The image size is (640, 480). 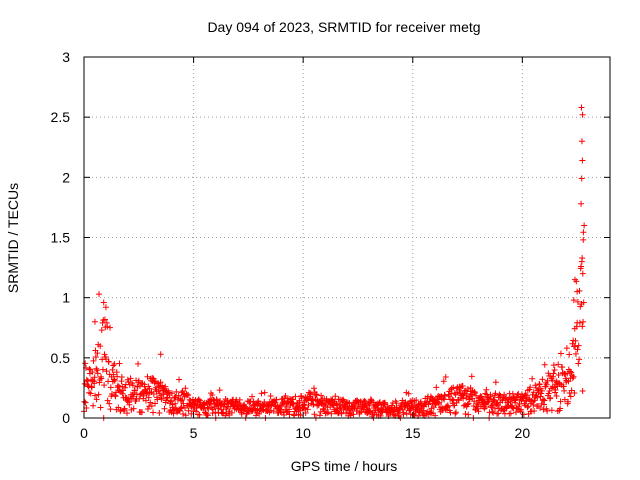 What do you see at coordinates (66, 57) in the screenshot?
I see `y-tick-label: 3` at bounding box center [66, 57].